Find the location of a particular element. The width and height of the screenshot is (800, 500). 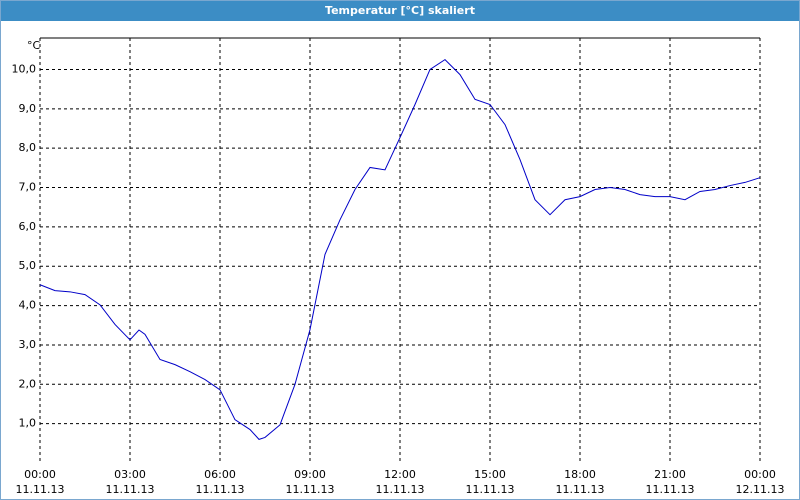

y-tick-label: 6,0 is located at coordinates (28, 226).